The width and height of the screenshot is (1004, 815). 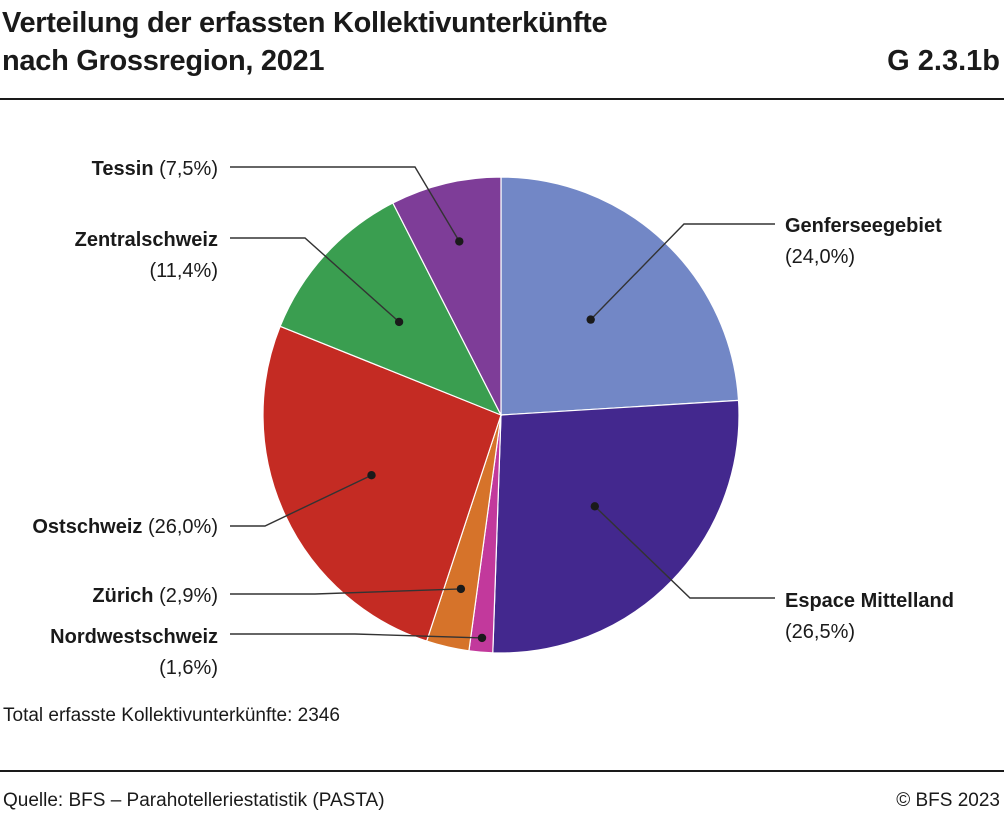 I want to click on label-name-zuerich: Zürich, so click(x=122, y=596).